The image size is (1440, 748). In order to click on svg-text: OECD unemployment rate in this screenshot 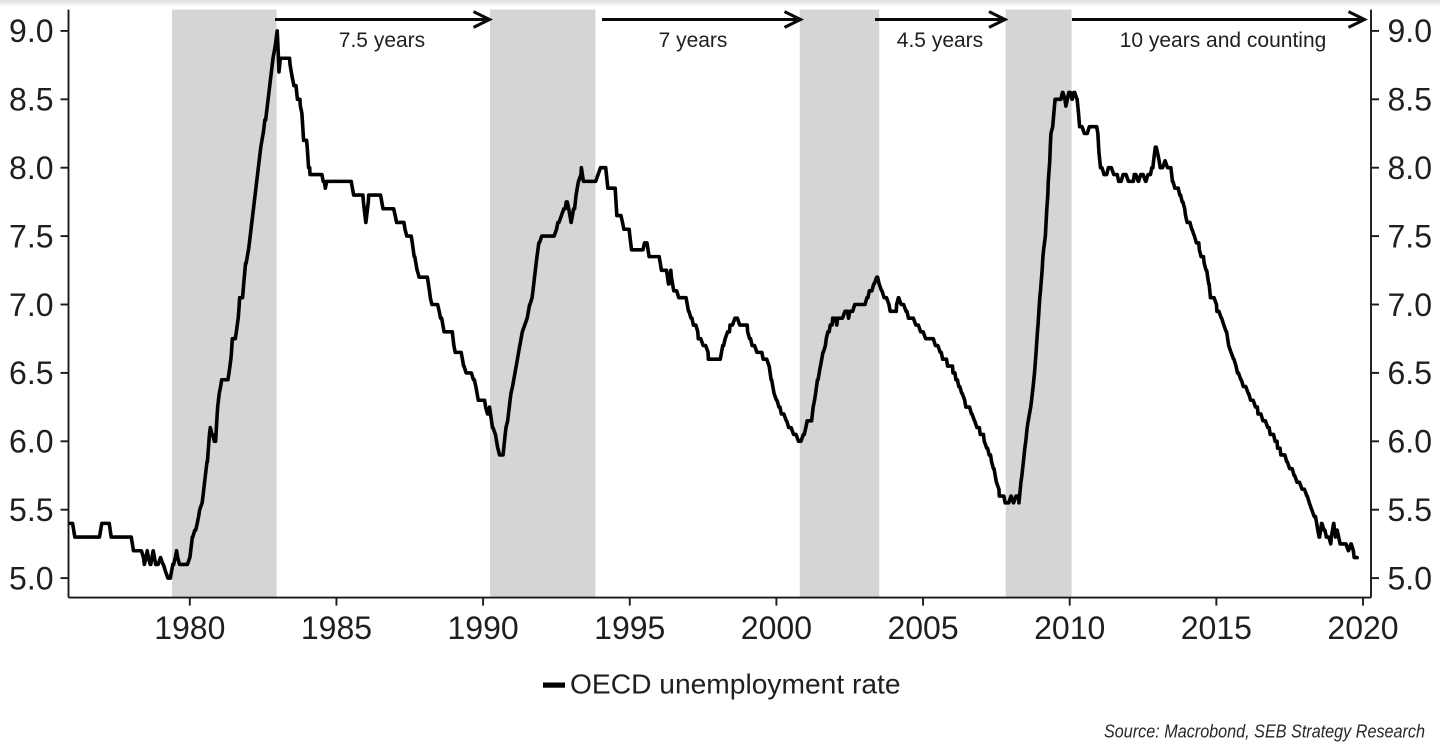, I will do `click(735, 684)`.